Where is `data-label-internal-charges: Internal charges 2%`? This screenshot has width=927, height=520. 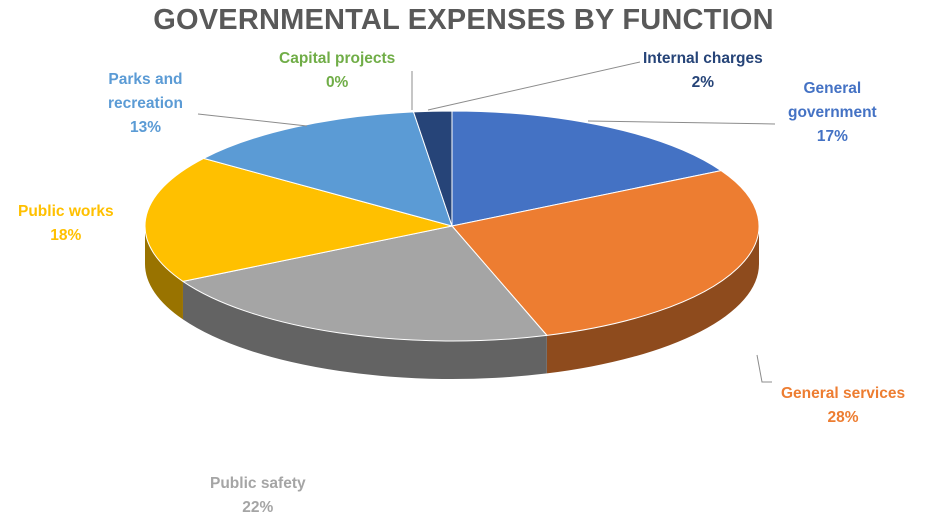
data-label-internal-charges: Internal charges 2% is located at coordinates (703, 71).